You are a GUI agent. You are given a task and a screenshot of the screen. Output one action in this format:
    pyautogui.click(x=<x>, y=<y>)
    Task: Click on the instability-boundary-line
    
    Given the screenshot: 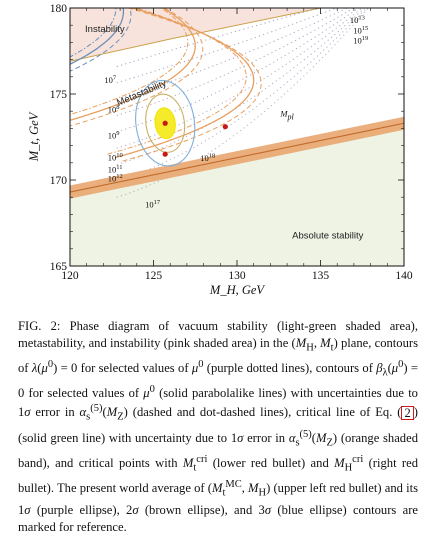 What is the action you would take?
    pyautogui.click(x=195, y=35)
    